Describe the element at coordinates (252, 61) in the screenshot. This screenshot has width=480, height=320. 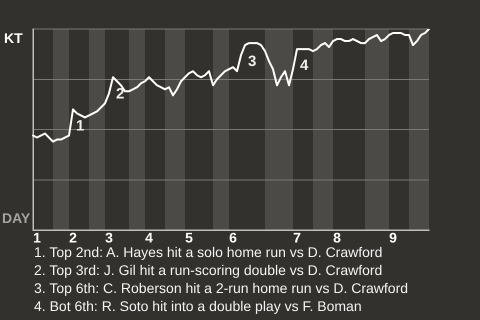
I see `annotation: 3` at that location.